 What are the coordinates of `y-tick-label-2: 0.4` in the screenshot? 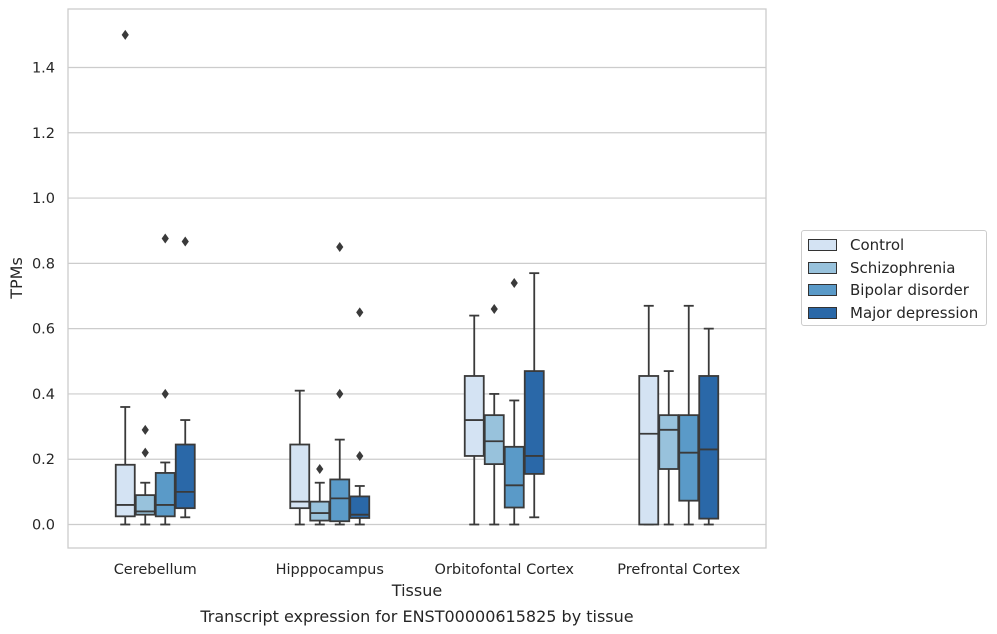 It's located at (43, 395).